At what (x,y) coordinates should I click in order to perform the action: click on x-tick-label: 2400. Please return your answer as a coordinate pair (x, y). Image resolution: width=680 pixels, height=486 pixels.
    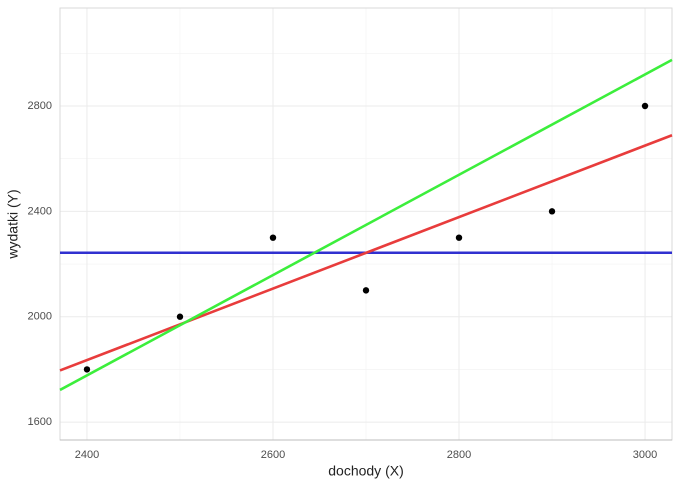
    Looking at the image, I should click on (87, 455).